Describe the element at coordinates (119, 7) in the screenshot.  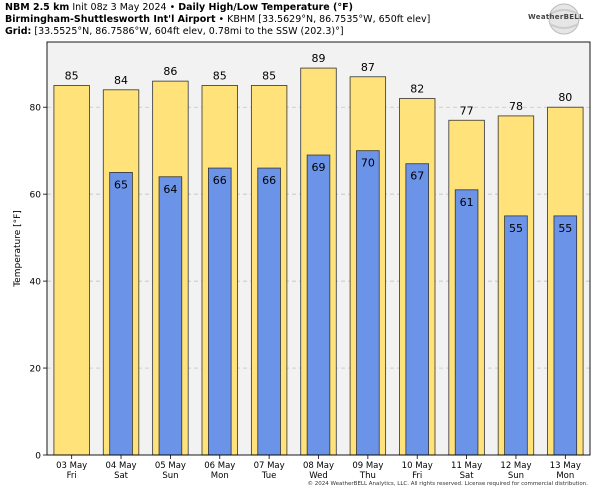
I see `init-time: Init 08z 3 May 2024` at that location.